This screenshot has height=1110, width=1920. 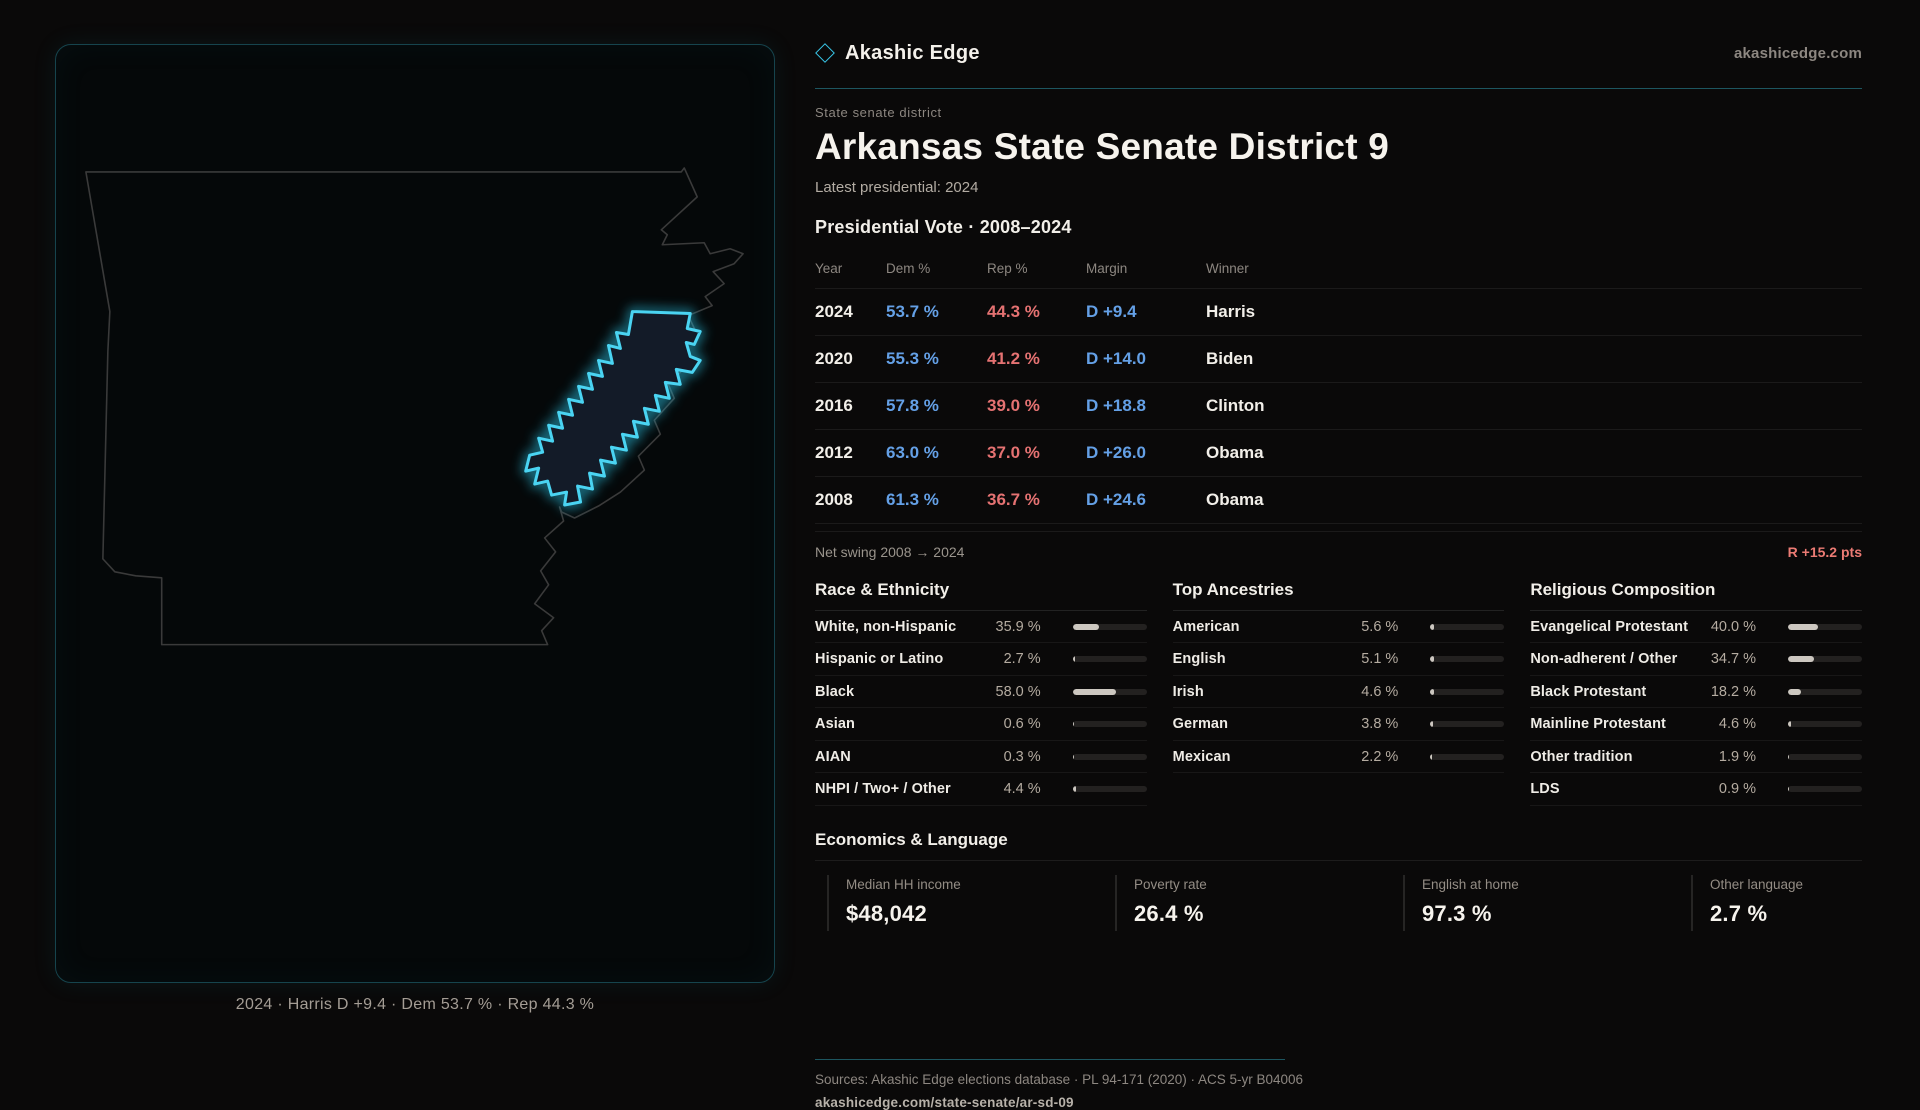 I want to click on stat-block: Median HH income $48,042, so click(x=960, y=903).